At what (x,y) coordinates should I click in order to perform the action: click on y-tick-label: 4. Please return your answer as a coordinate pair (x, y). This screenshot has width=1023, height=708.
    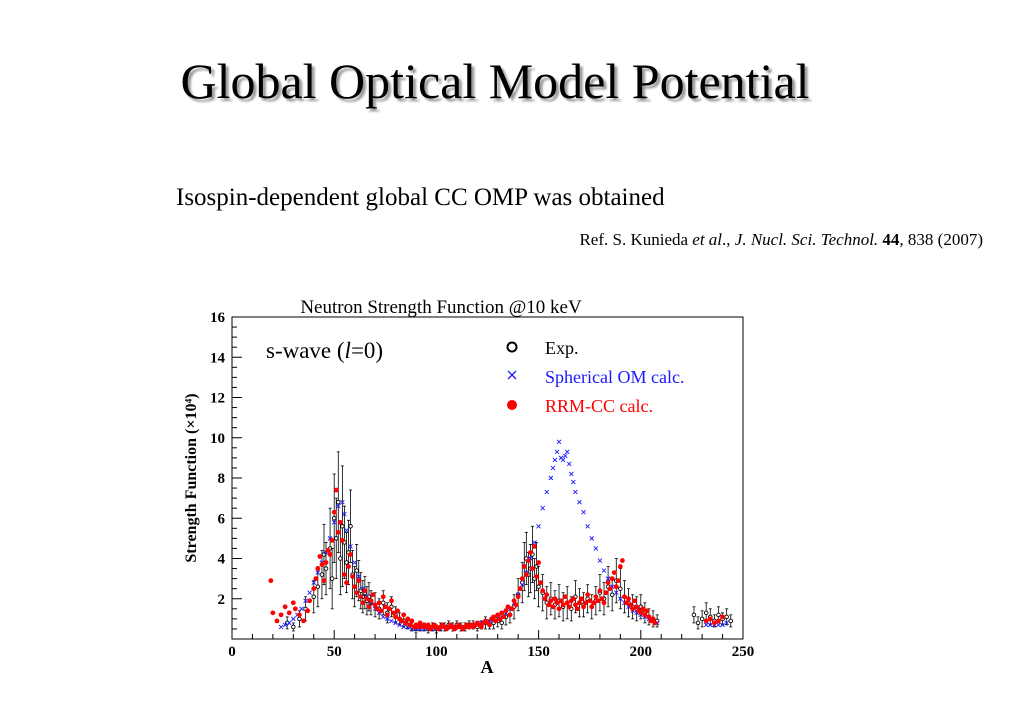
    Looking at the image, I should click on (222, 560).